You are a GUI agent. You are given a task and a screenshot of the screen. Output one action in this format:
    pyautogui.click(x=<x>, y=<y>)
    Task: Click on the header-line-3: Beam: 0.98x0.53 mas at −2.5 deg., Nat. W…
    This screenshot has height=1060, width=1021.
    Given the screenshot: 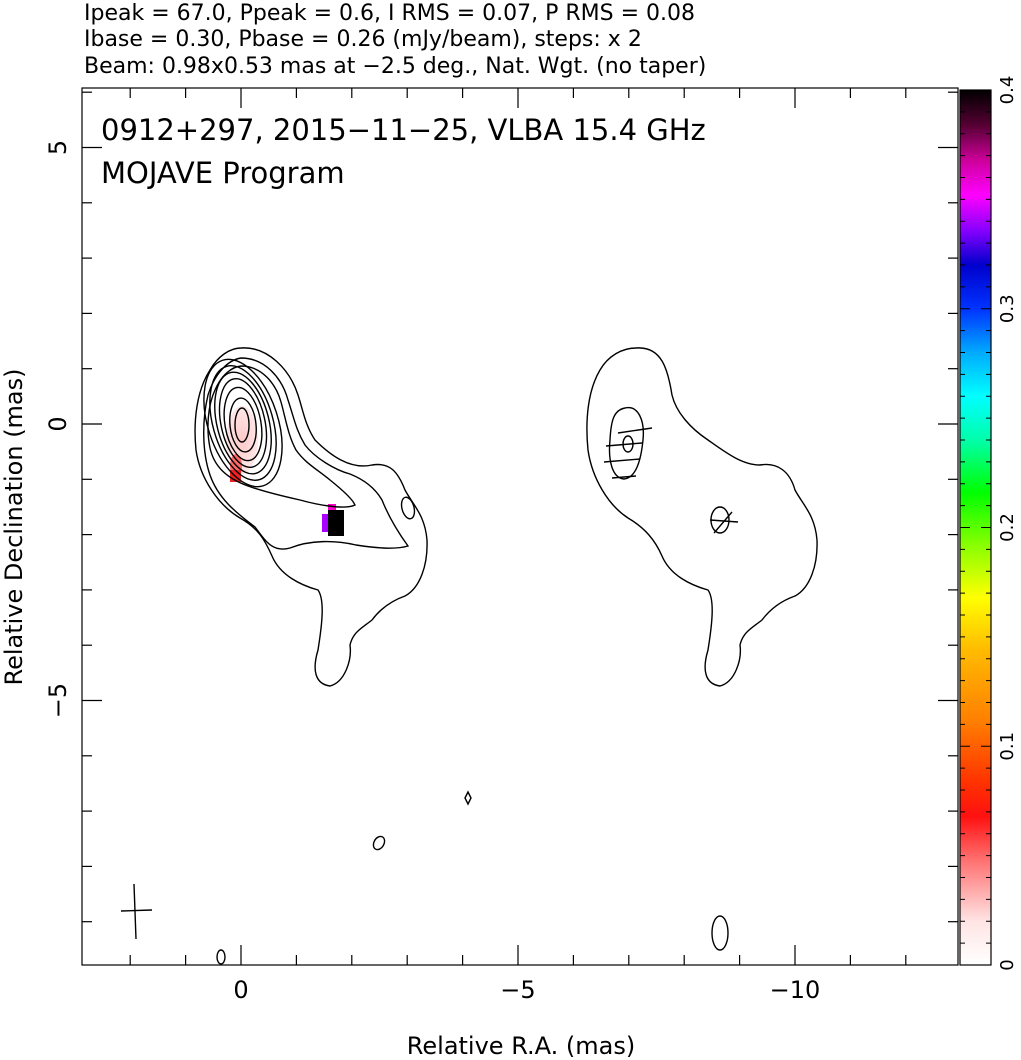 What is the action you would take?
    pyautogui.click(x=395, y=66)
    